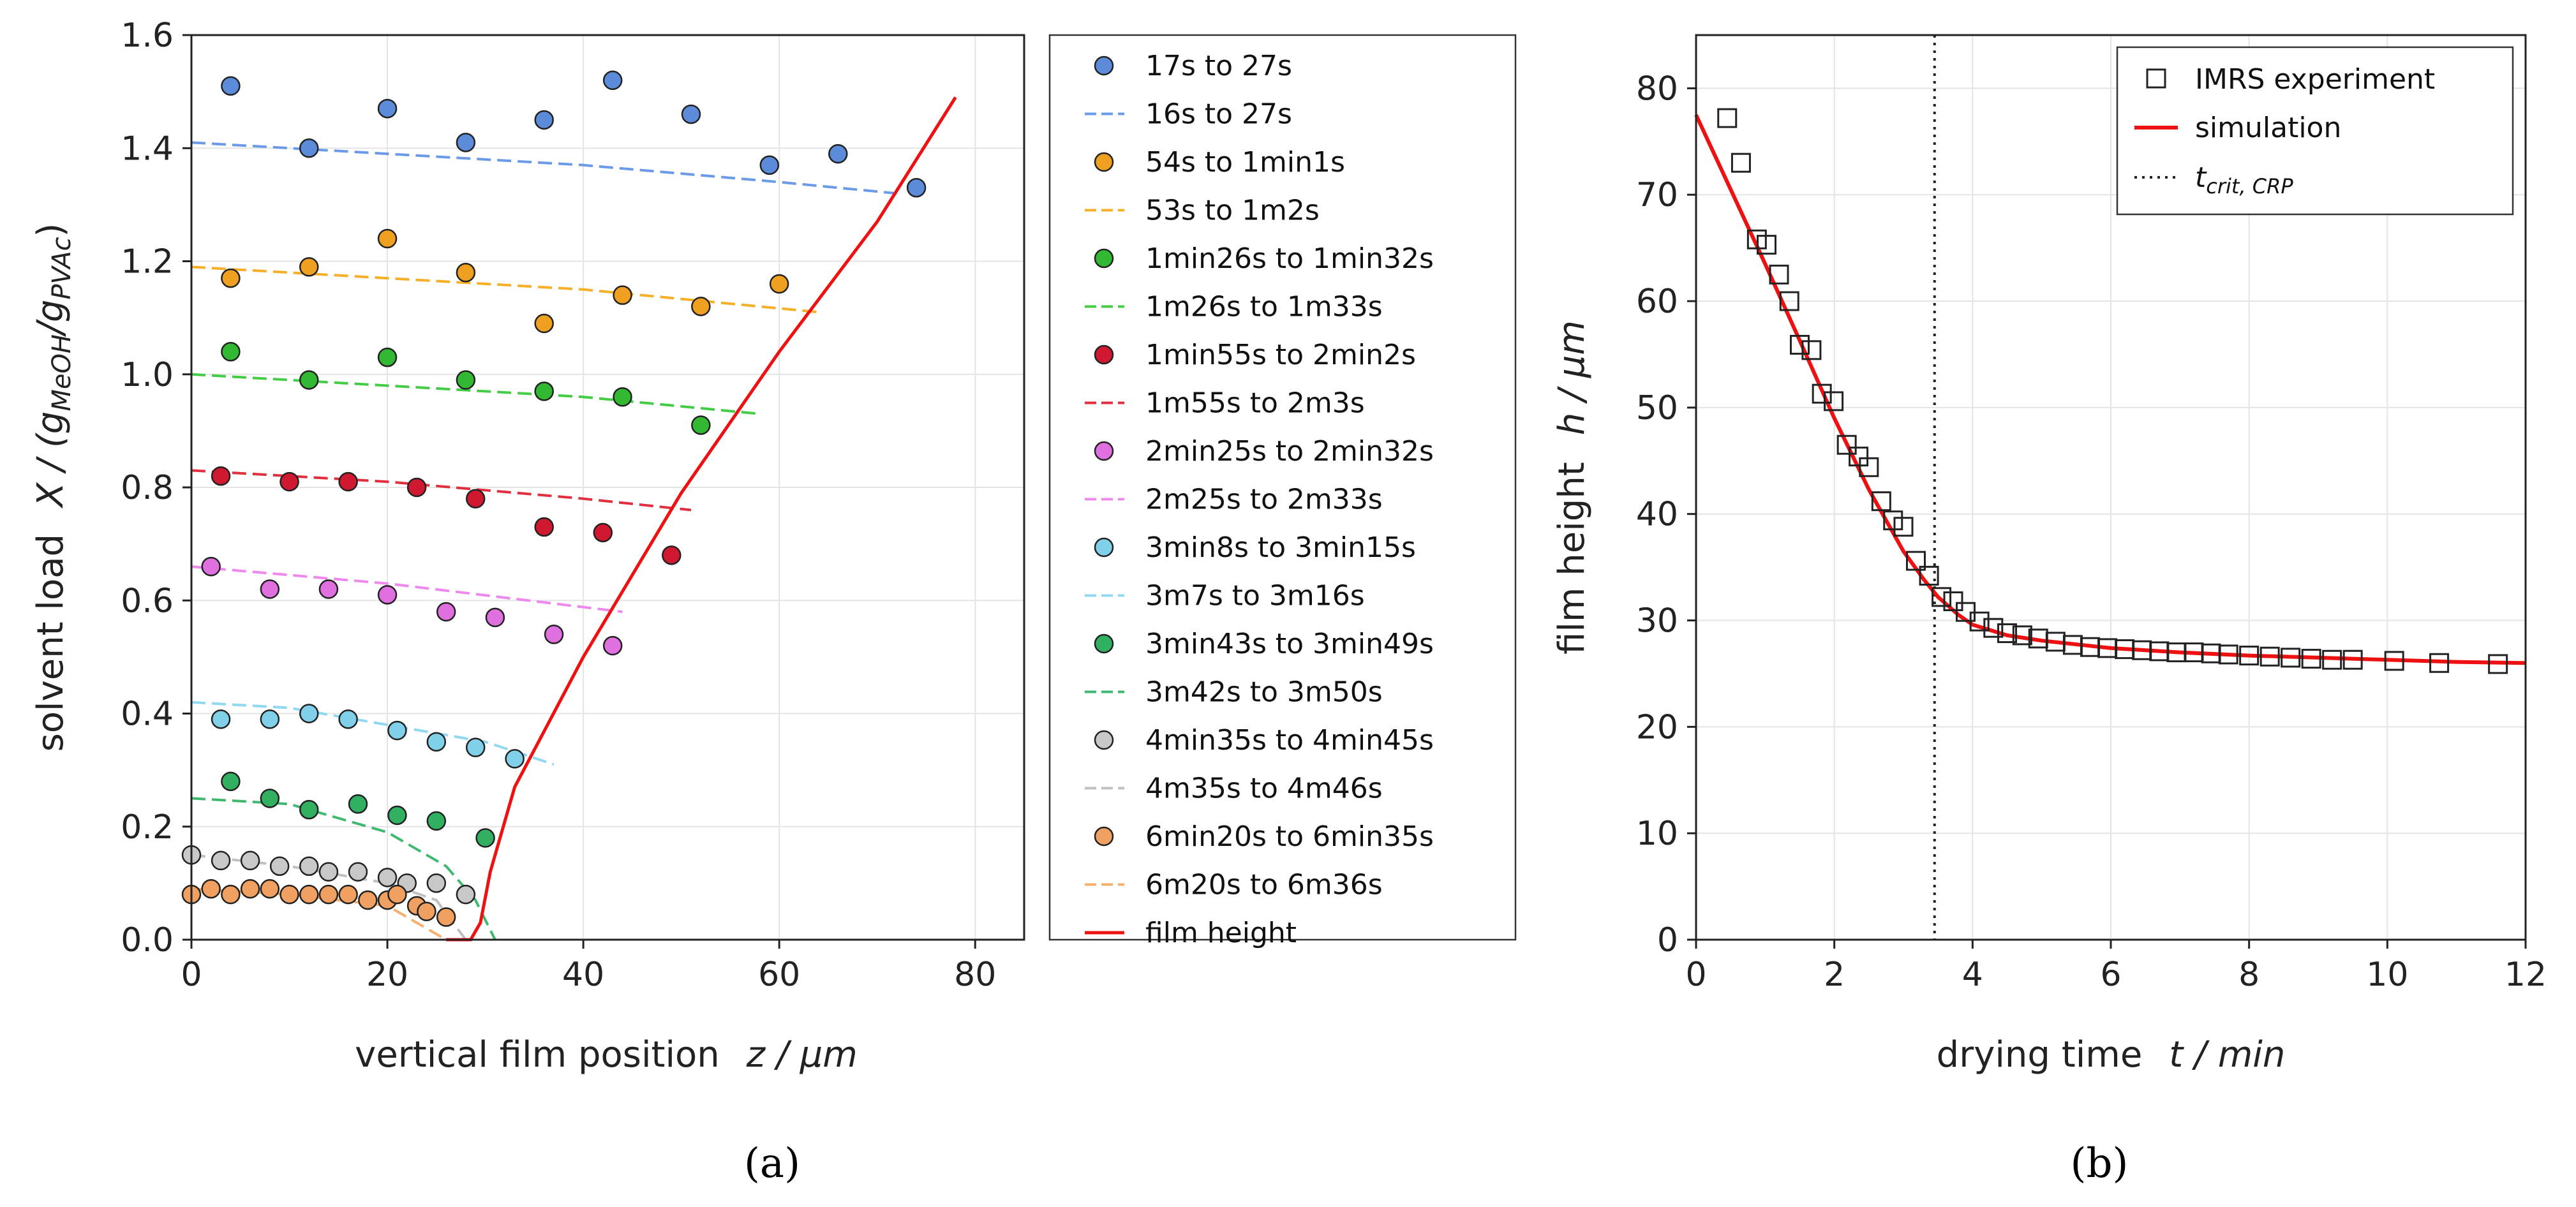 Image resolution: width=2576 pixels, height=1207 pixels. What do you see at coordinates (147, 375) in the screenshot?
I see `y-tick-label: 1.0` at bounding box center [147, 375].